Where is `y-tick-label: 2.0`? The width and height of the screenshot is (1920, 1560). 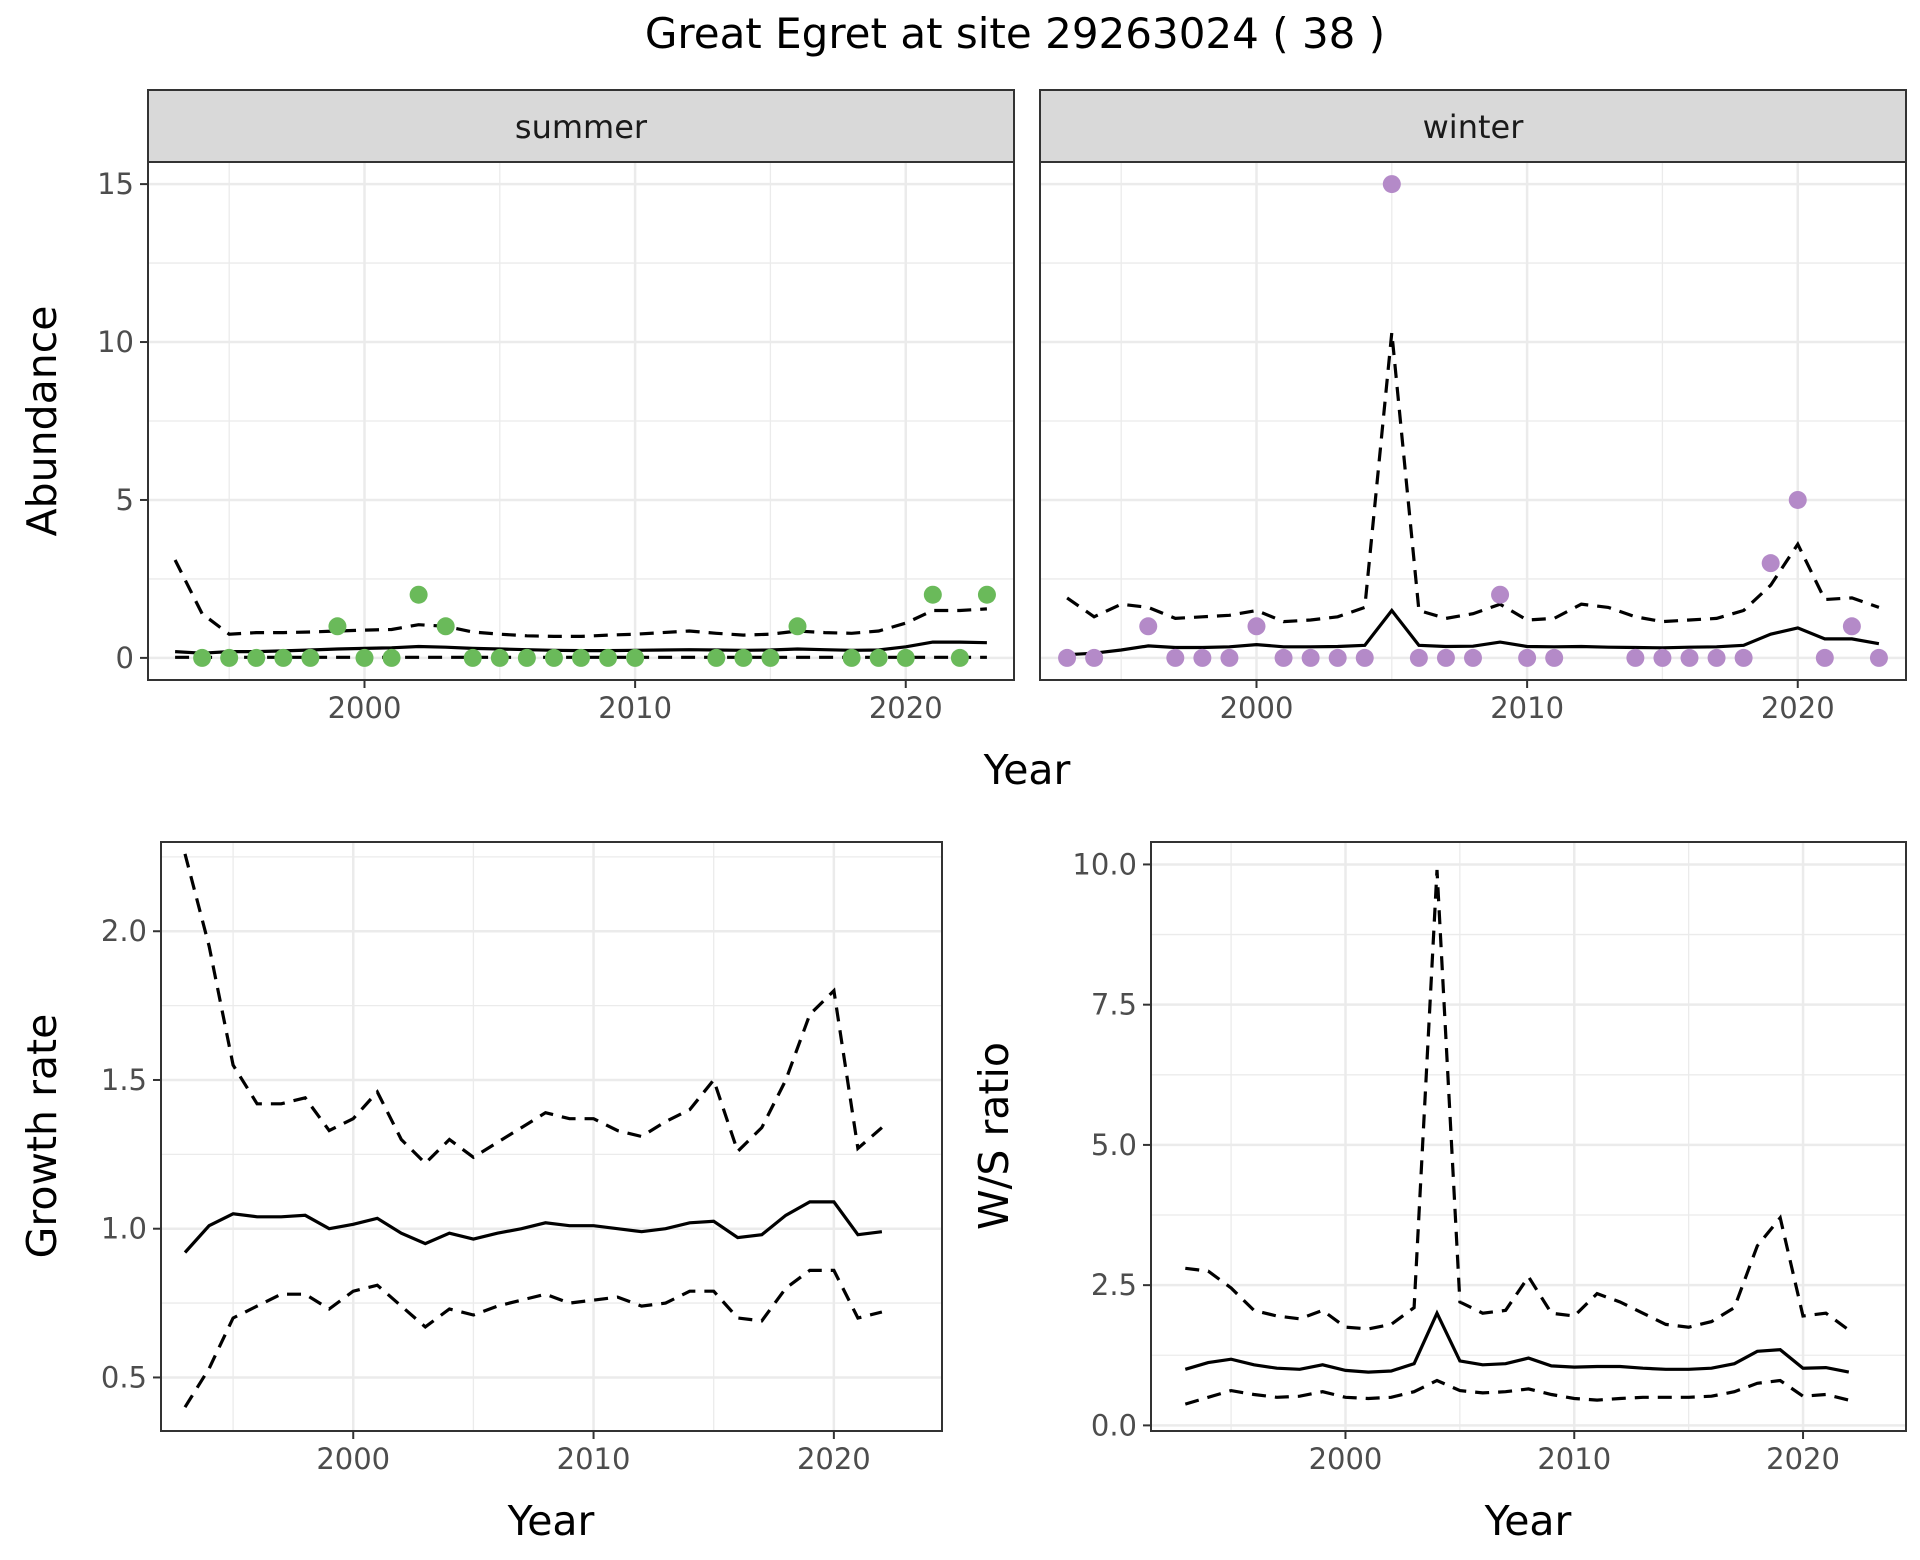
y-tick-label: 2.0 is located at coordinates (124, 931).